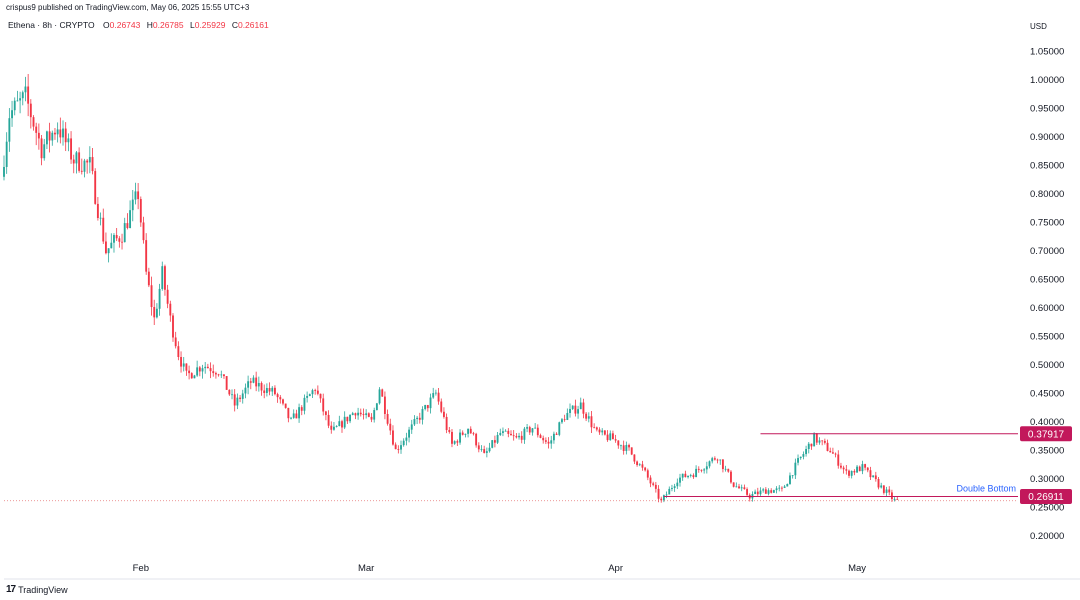 The width and height of the screenshot is (1080, 600). Describe the element at coordinates (1046, 497) in the screenshot. I see `level-price-badge` at that location.